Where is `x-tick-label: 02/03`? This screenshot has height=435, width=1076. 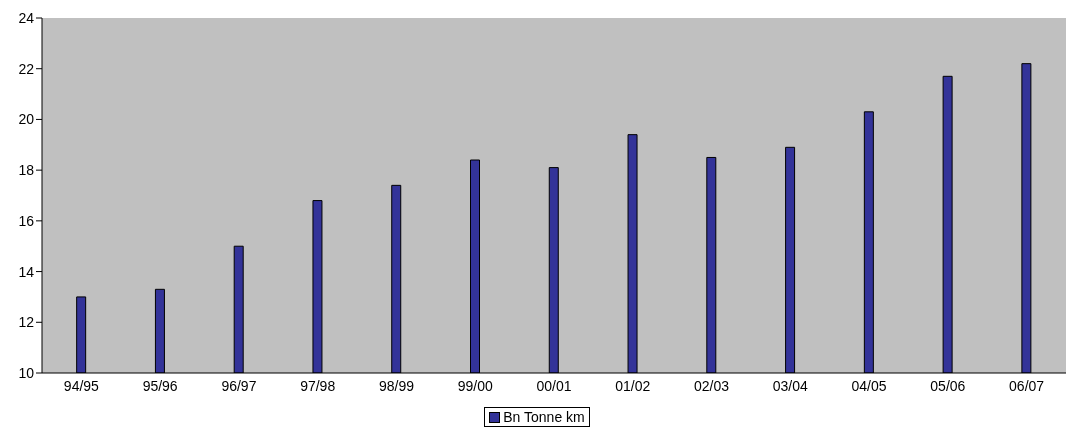 x-tick-label: 02/03 is located at coordinates (712, 385).